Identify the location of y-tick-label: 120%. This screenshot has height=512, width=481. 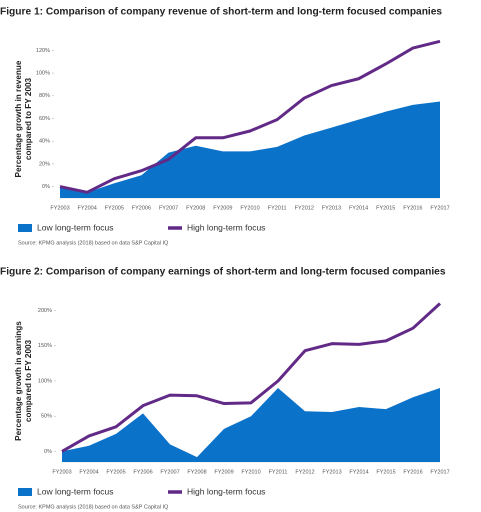
(43, 51).